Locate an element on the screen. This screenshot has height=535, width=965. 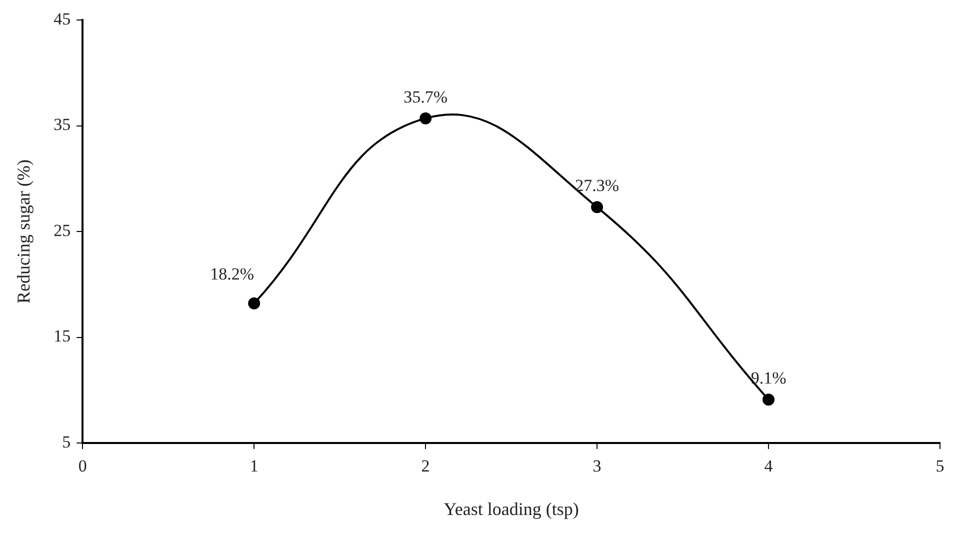
y-axis-title: Reducing sugar (%) is located at coordinates (24, 232).